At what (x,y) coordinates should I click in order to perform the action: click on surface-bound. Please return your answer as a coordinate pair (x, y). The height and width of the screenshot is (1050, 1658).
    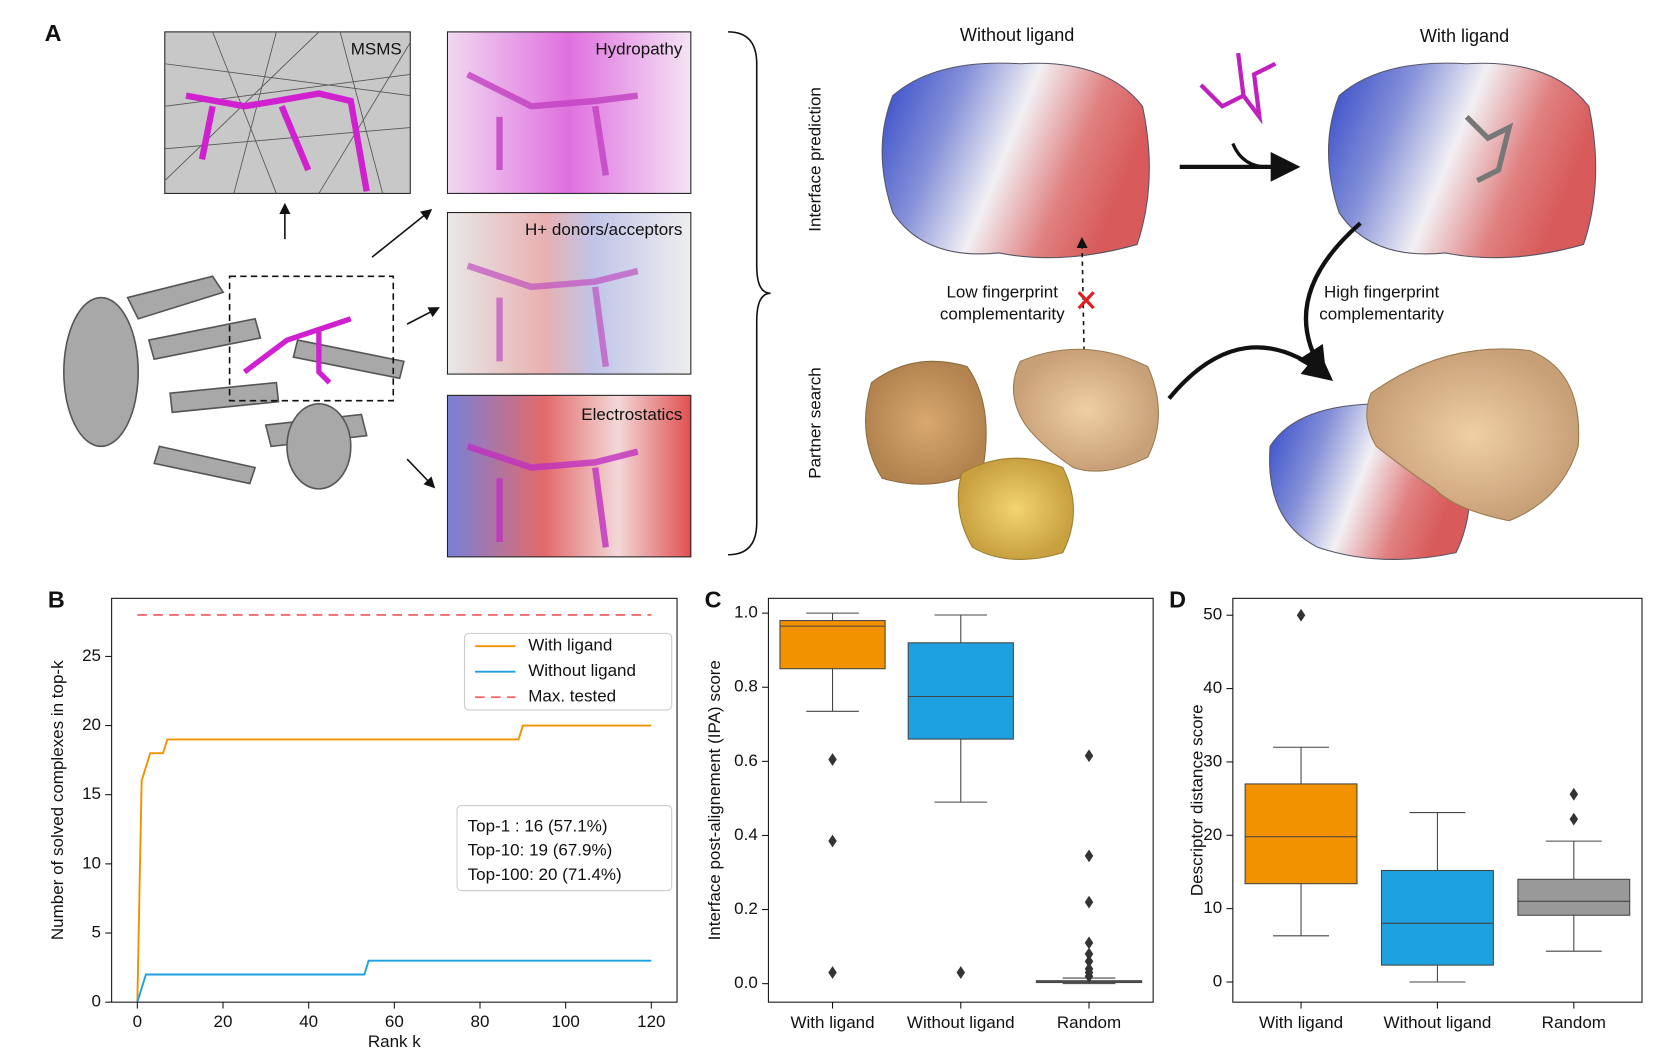
    Looking at the image, I should click on (1462, 160).